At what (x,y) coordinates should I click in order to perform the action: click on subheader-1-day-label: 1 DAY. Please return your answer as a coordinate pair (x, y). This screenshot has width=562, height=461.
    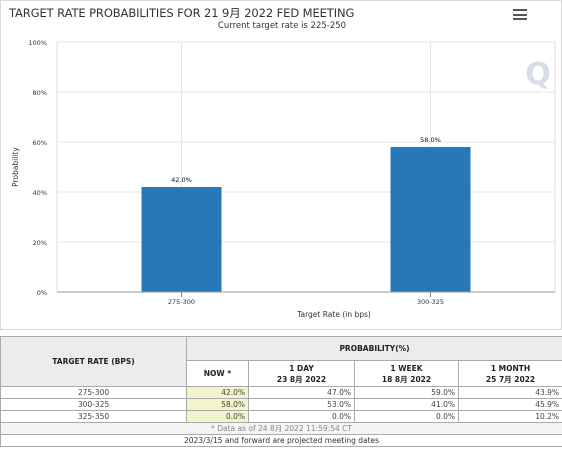
    Looking at the image, I should click on (301, 368).